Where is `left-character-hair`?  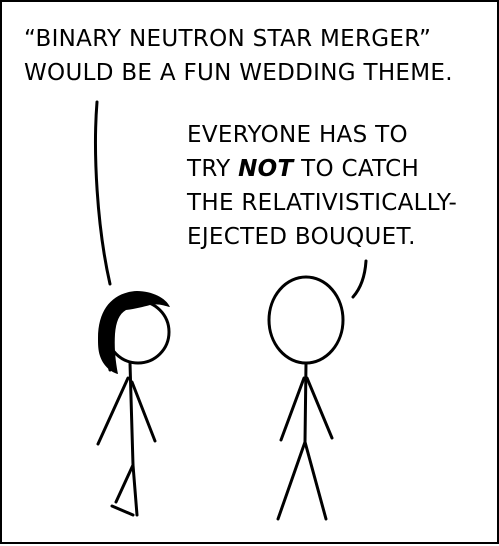
left-character-hair is located at coordinates (134, 332).